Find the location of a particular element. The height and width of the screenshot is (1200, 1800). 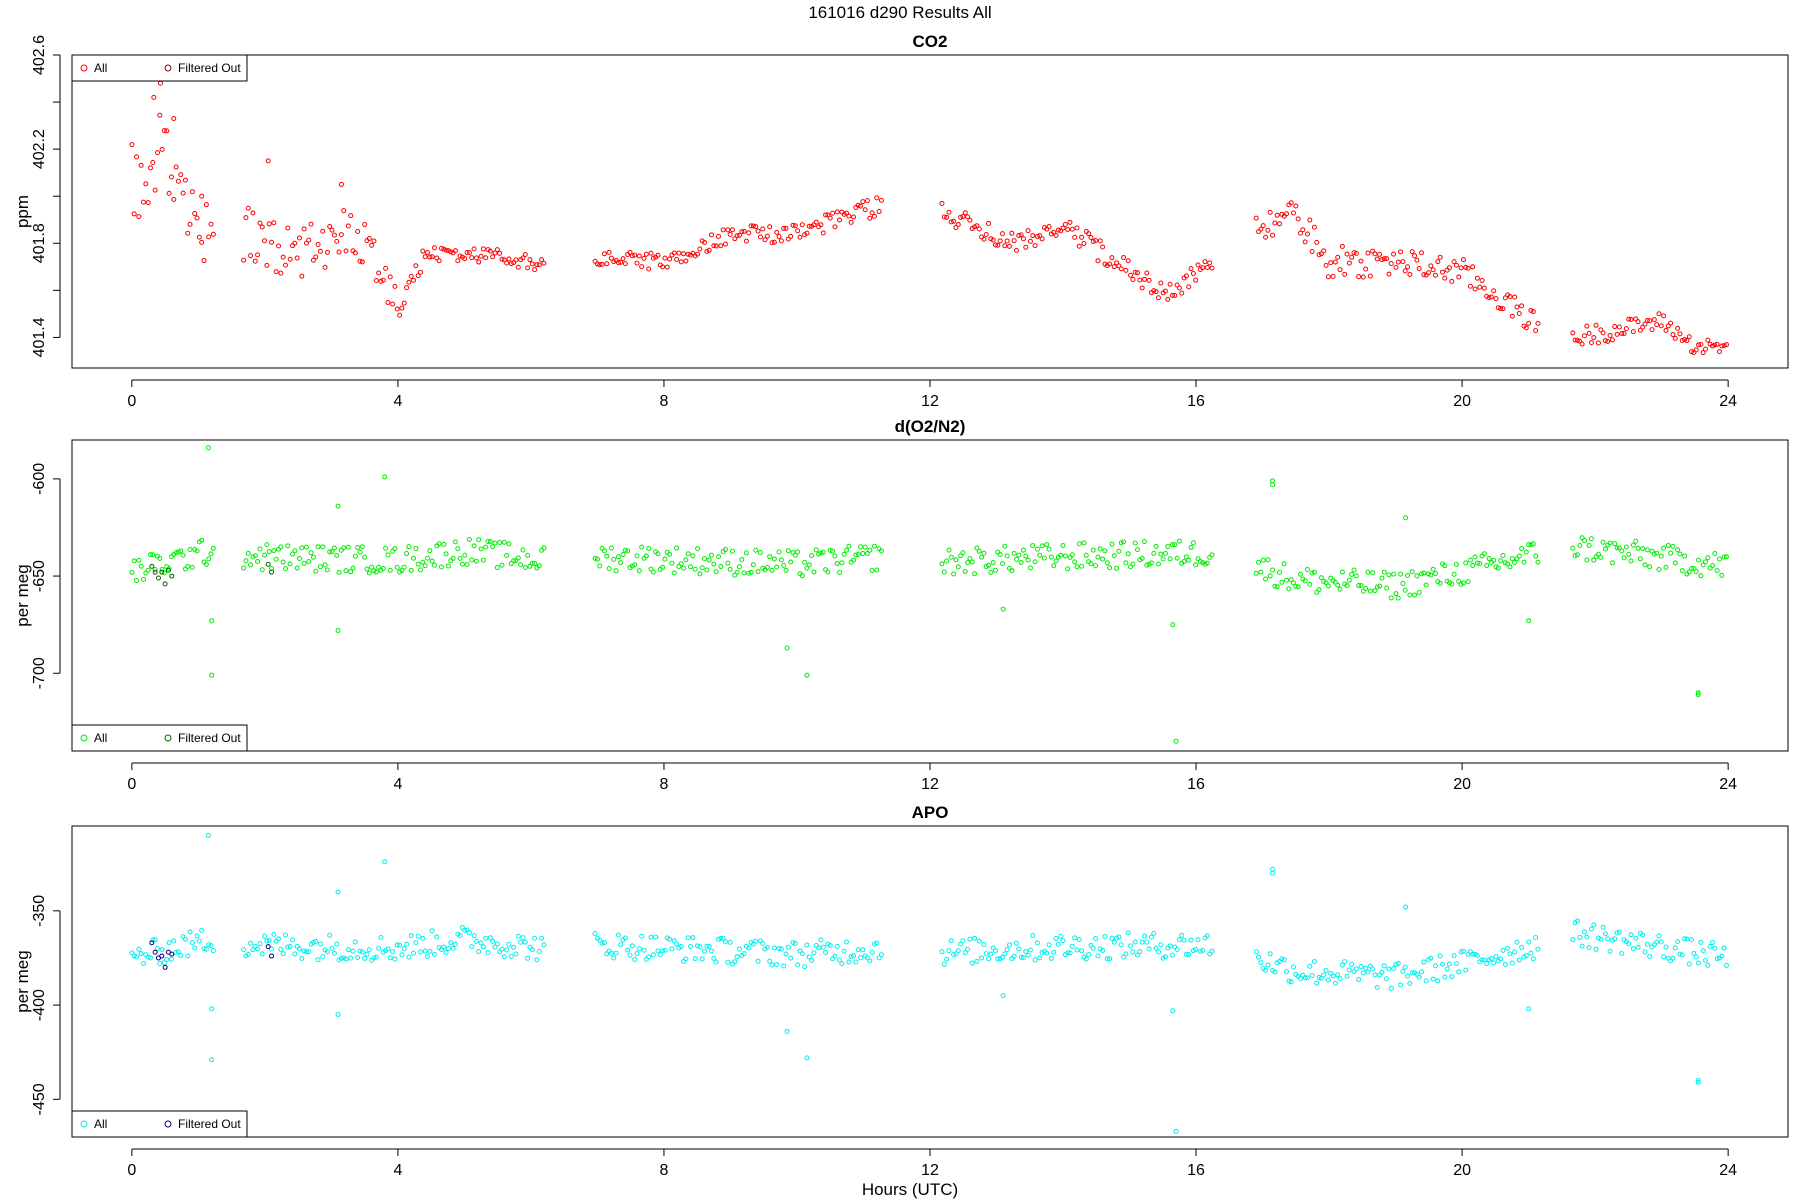

o2n2-x-tick-label: 12 is located at coordinates (930, 784).